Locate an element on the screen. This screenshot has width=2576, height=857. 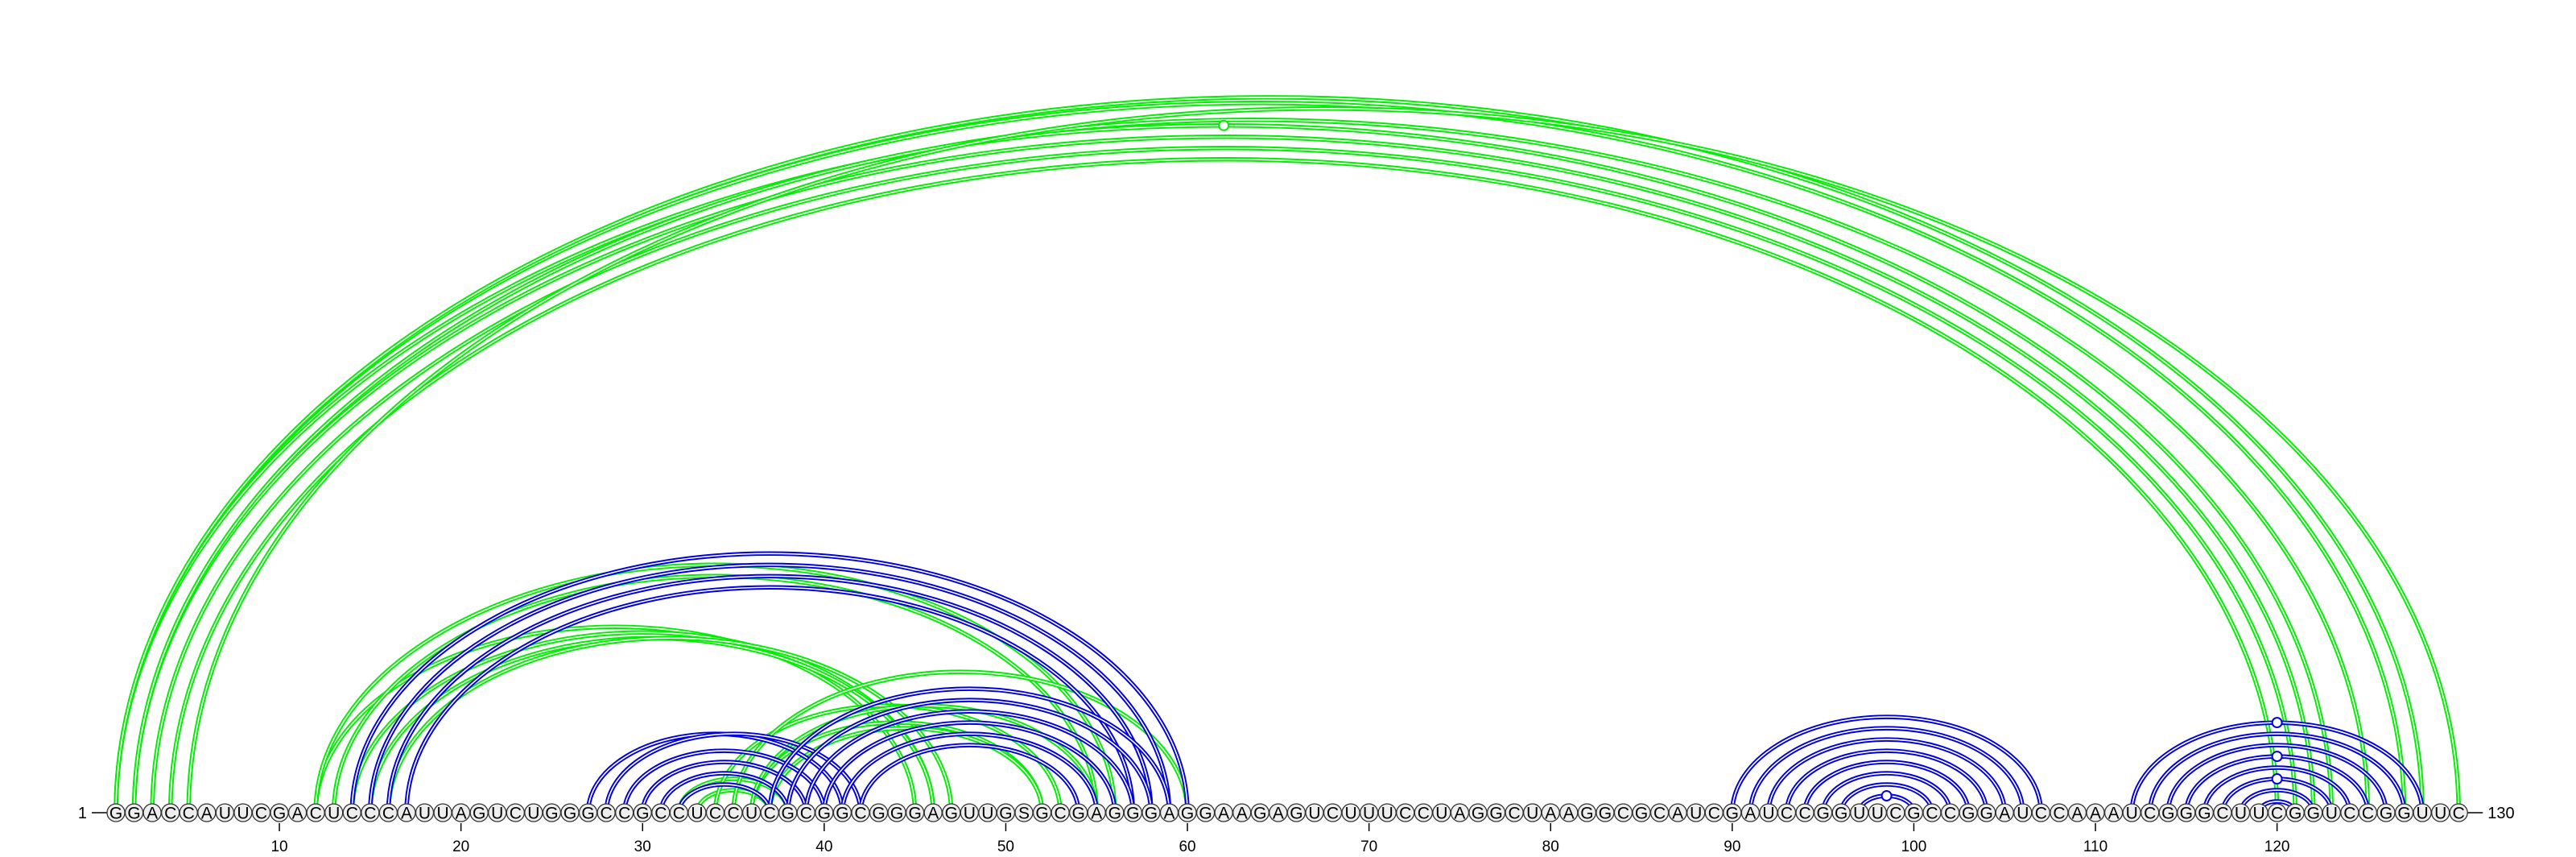
nucleotide-50: G is located at coordinates (1006, 813).